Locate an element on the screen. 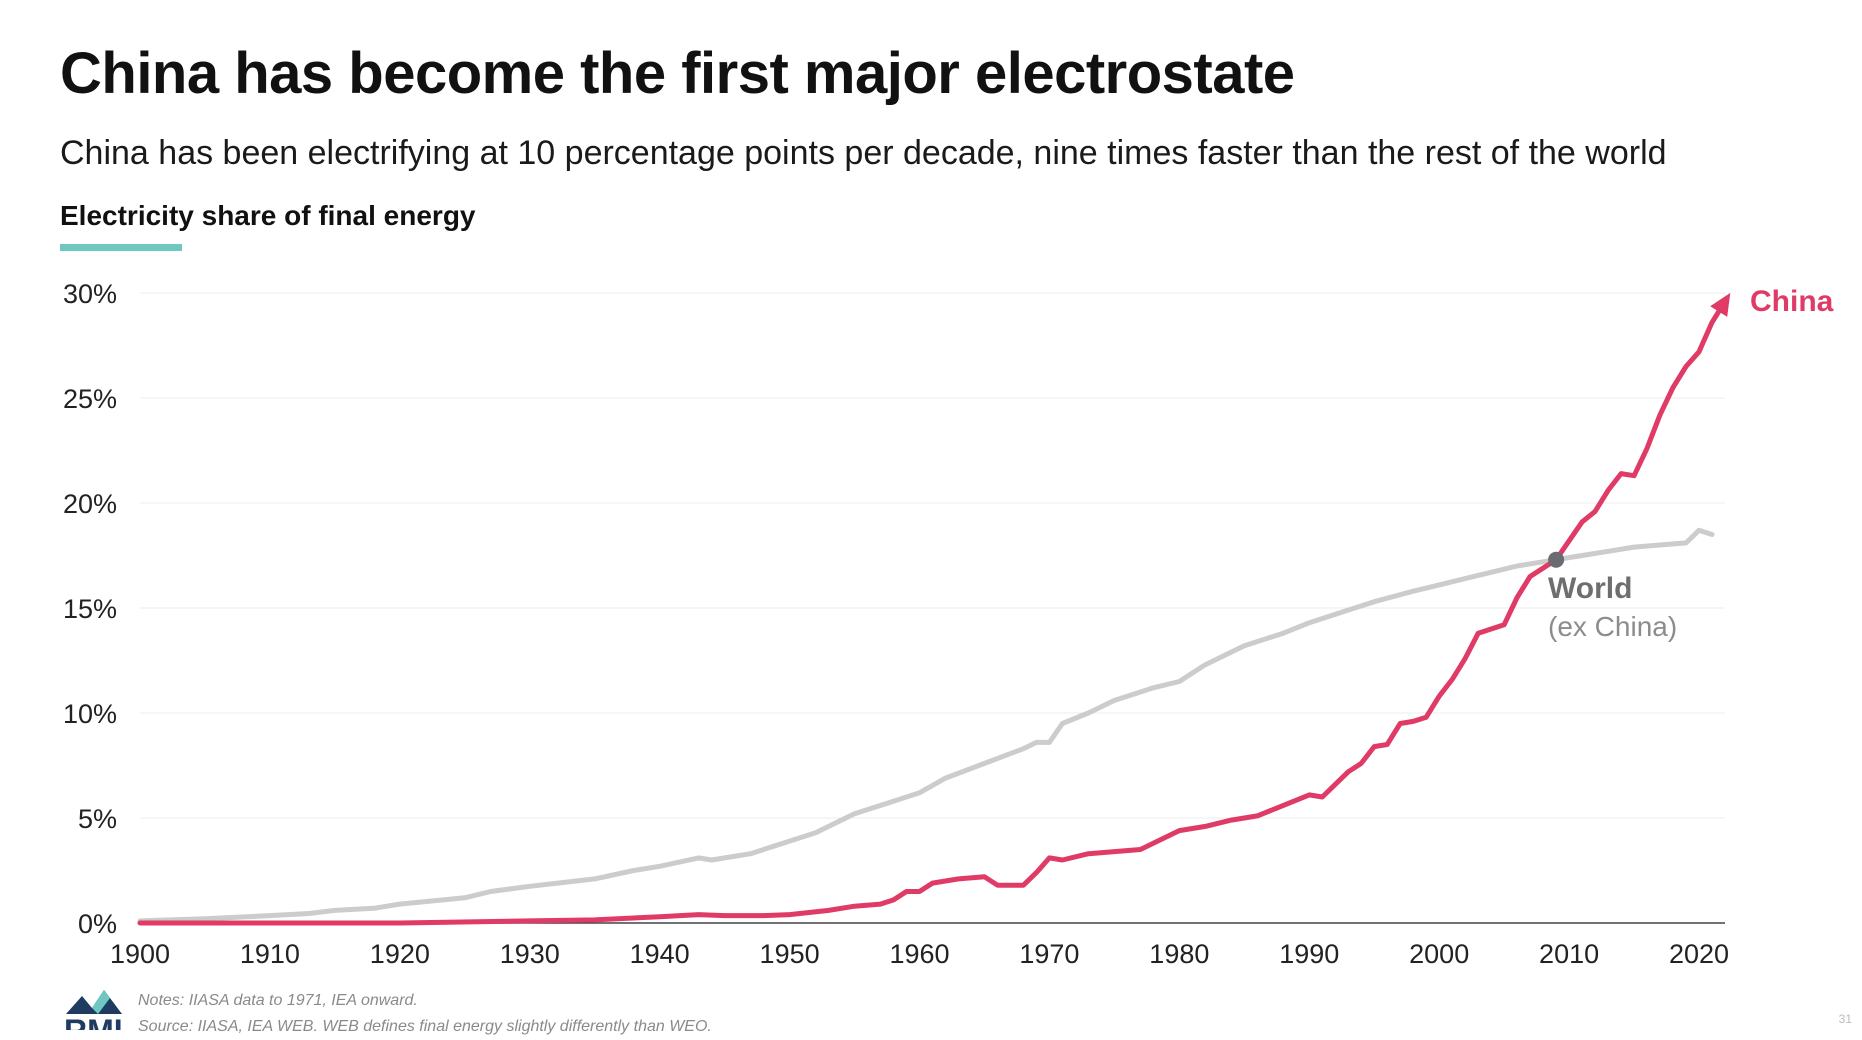 The width and height of the screenshot is (1862, 1040). y-tick-label: 25% is located at coordinates (90, 399).